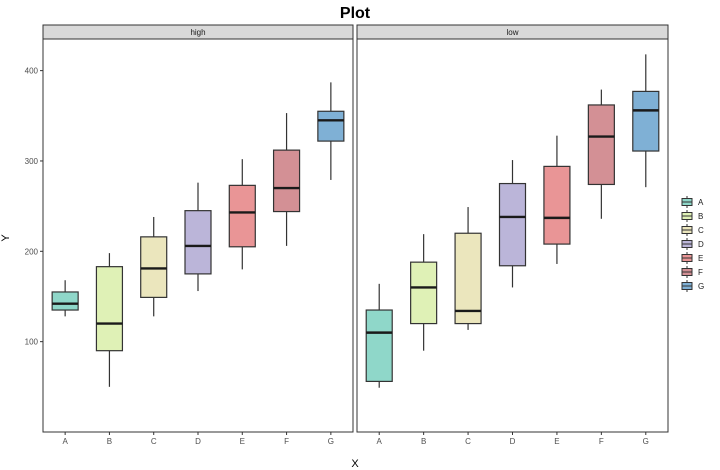 The height and width of the screenshot is (470, 720). Describe the element at coordinates (701, 244) in the screenshot. I see `legend-label: D` at that location.